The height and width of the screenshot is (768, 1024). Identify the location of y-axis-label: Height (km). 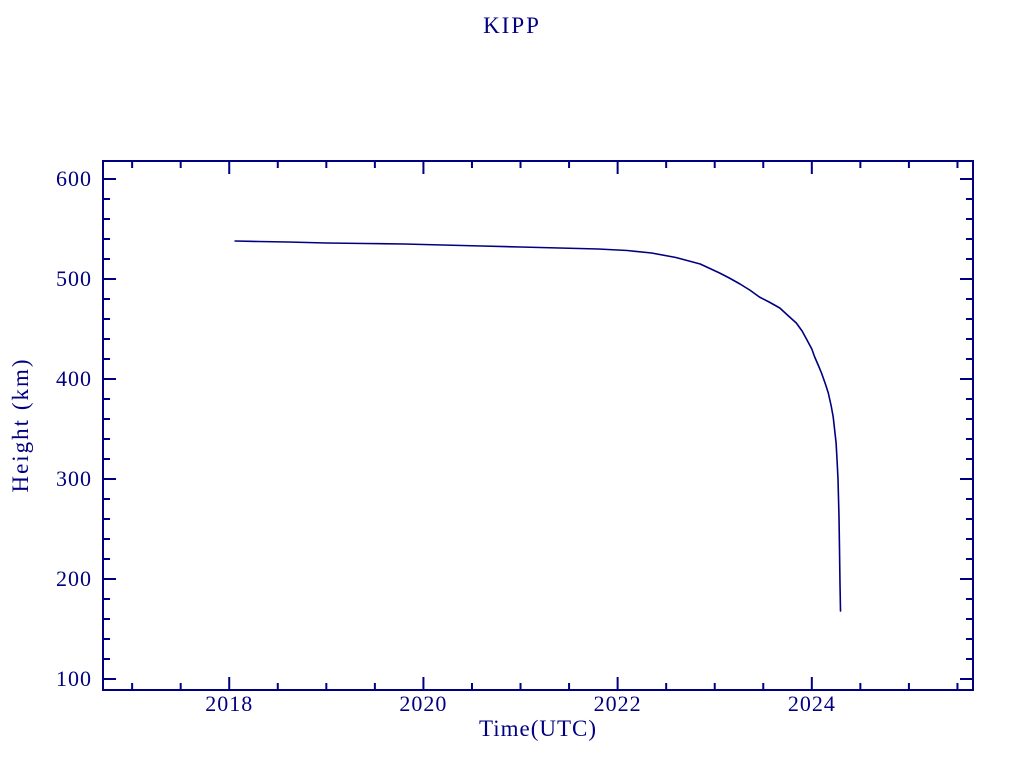
(20, 425).